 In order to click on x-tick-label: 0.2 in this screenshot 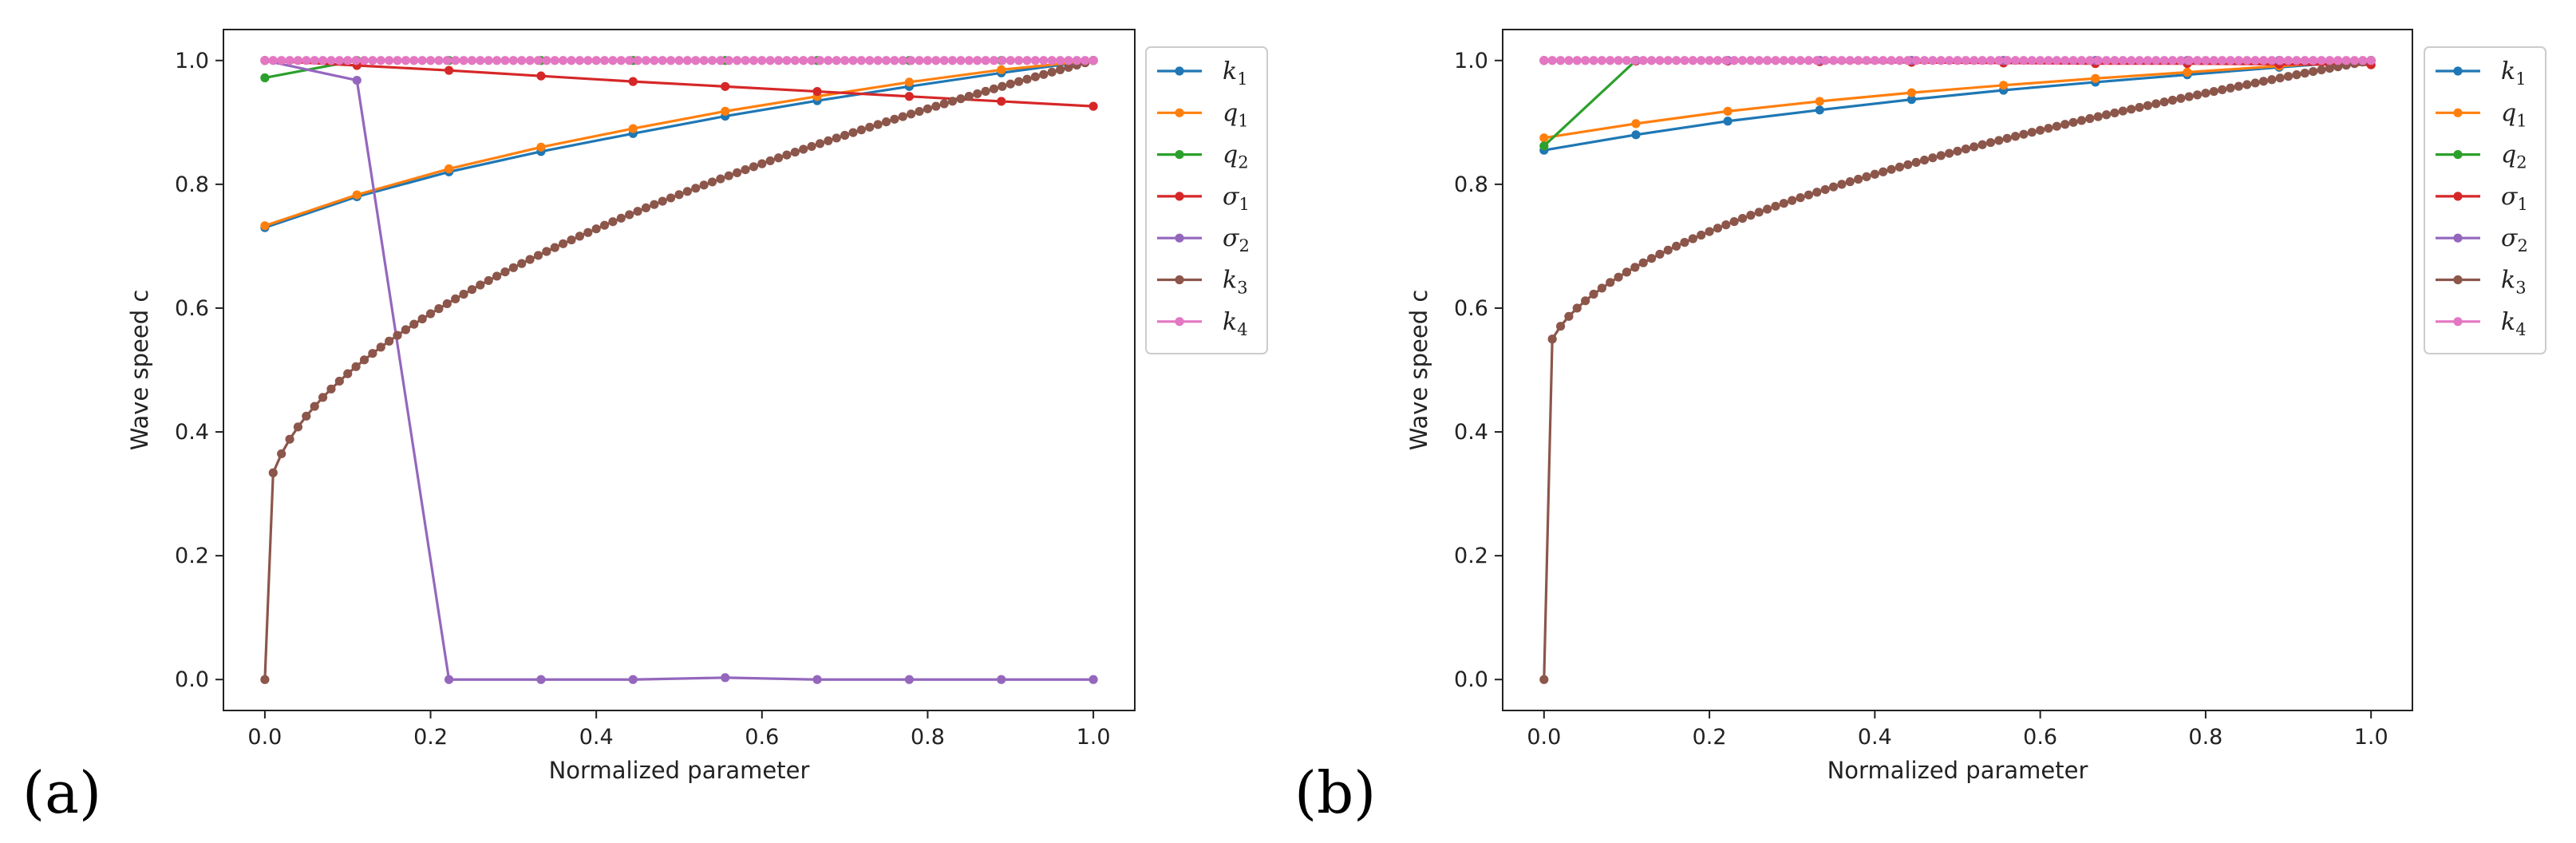, I will do `click(430, 737)`.